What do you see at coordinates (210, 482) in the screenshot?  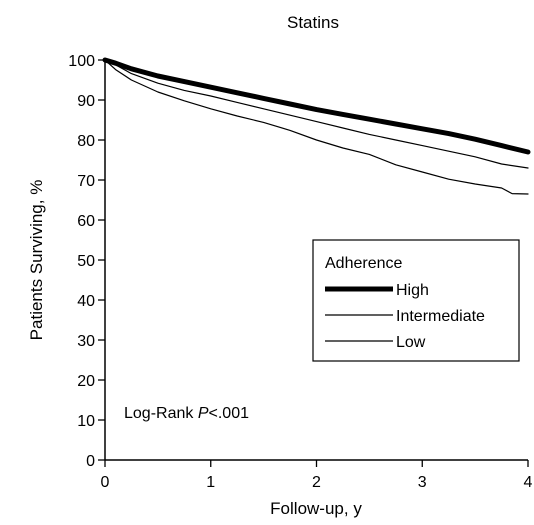 I see `x-tick-label: 1` at bounding box center [210, 482].